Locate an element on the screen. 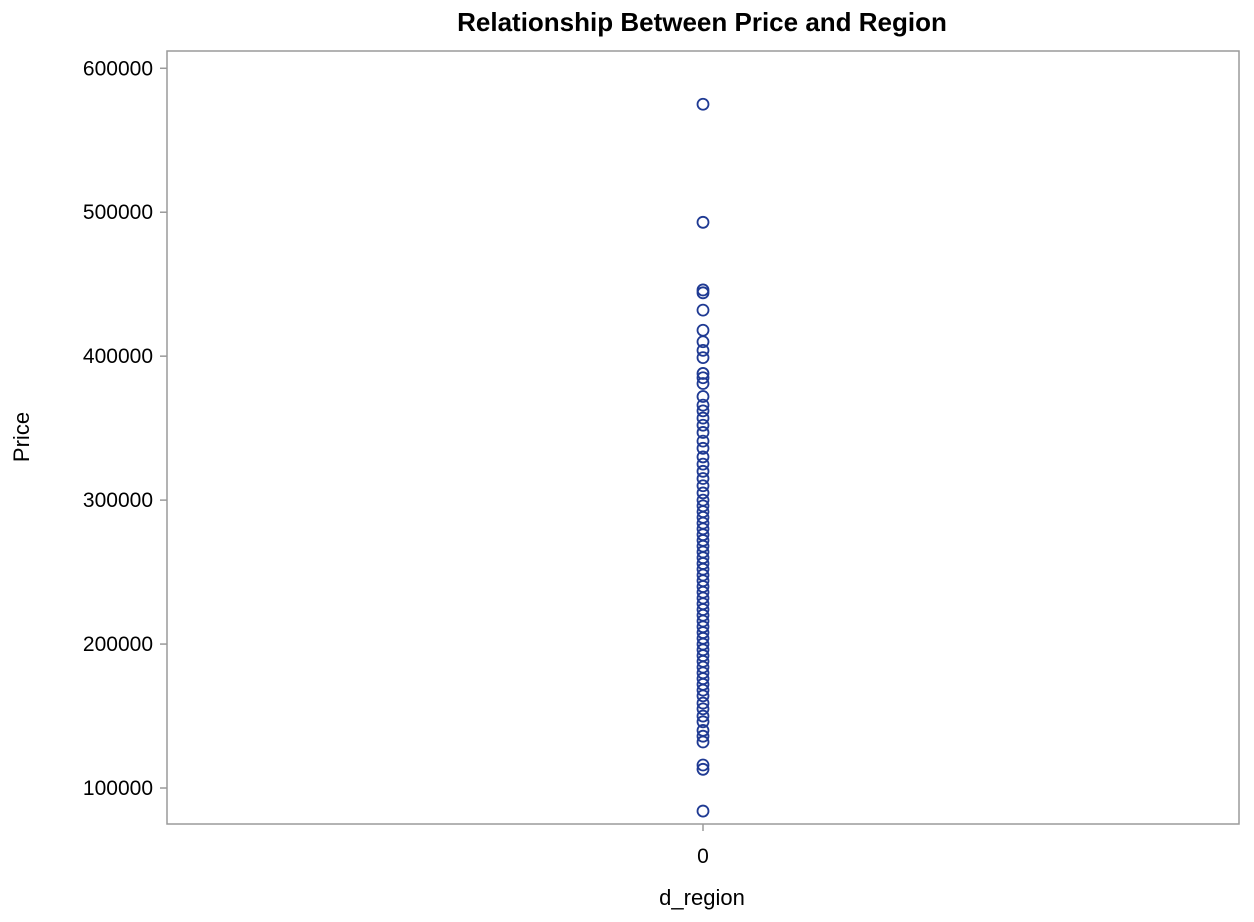 The width and height of the screenshot is (1254, 922). y-tick-label: 400000 is located at coordinates (118, 356).